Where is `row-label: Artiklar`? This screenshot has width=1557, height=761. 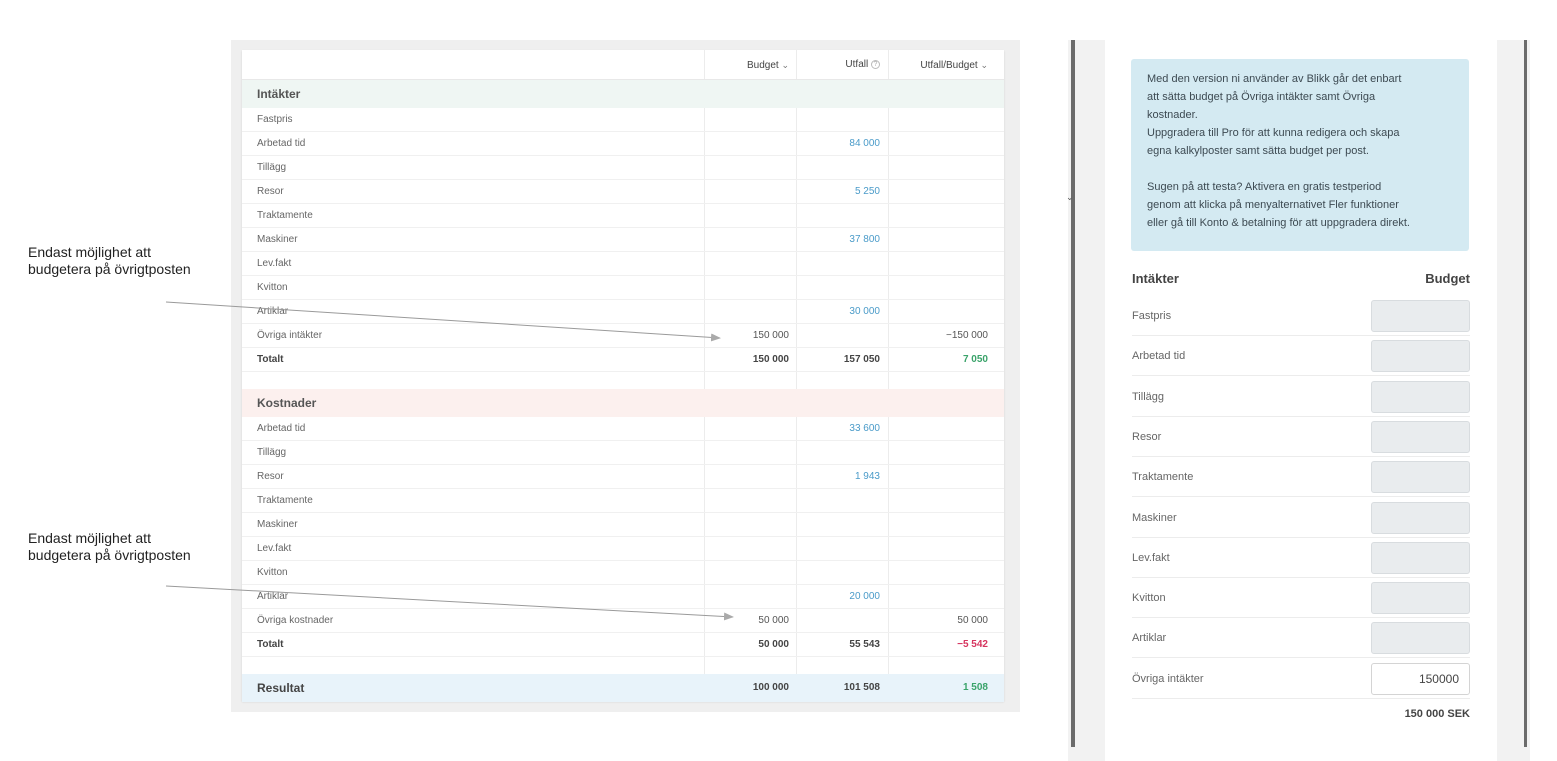 row-label: Artiklar is located at coordinates (273, 596).